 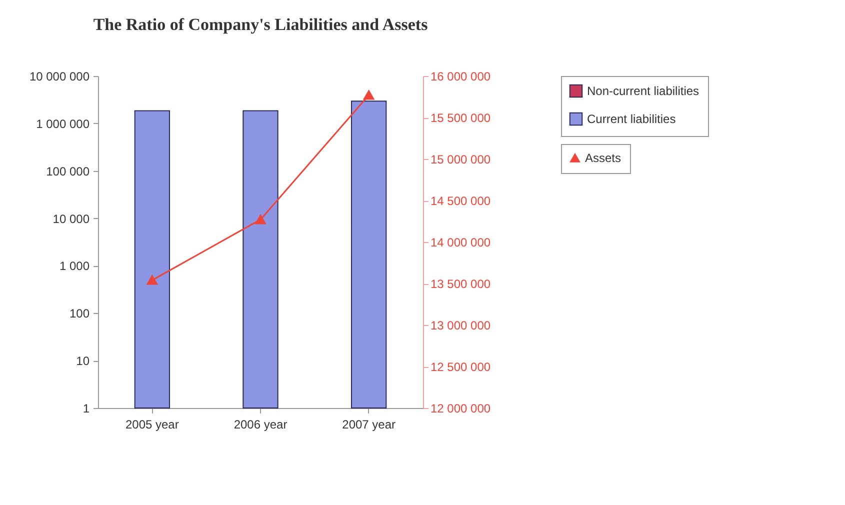 What do you see at coordinates (63, 123) in the screenshot?
I see `y-tick-label: 1 000 000` at bounding box center [63, 123].